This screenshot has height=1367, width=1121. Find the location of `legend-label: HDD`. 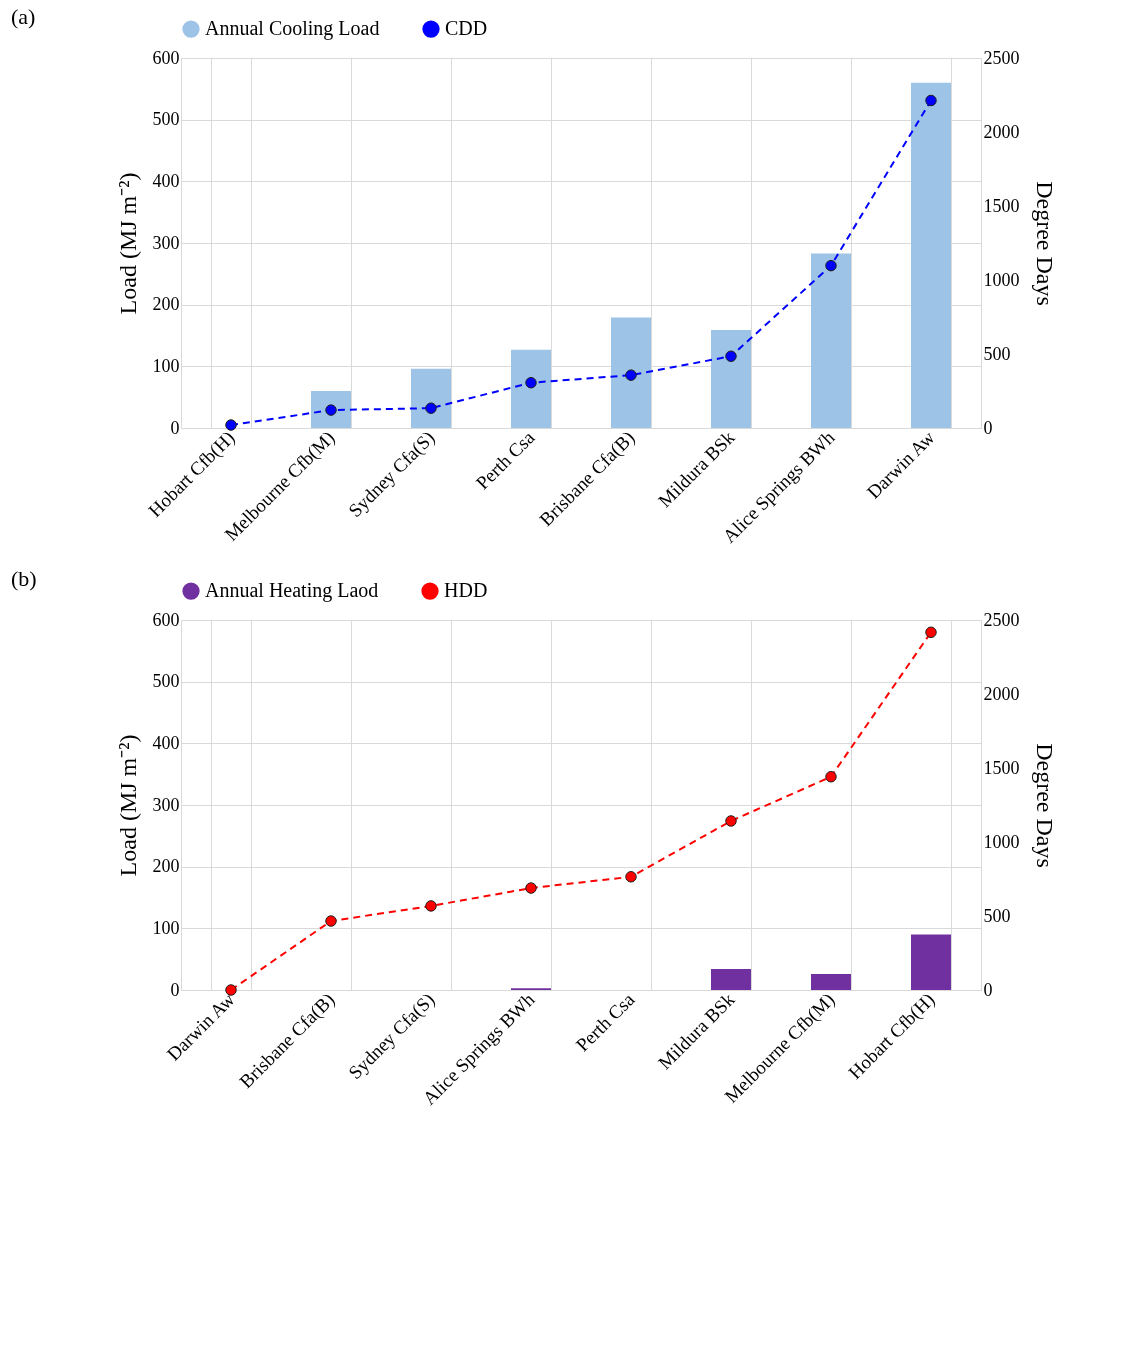

legend-label: HDD is located at coordinates (466, 590).